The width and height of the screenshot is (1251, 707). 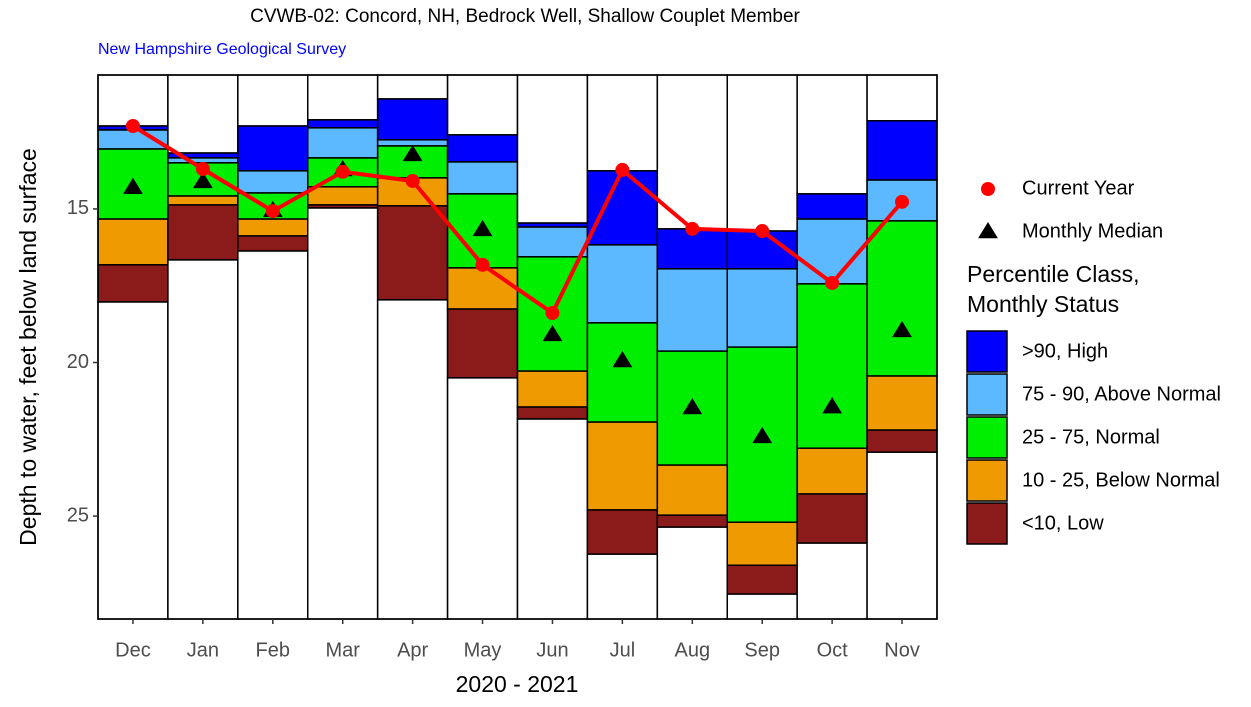 What do you see at coordinates (517, 684) in the screenshot?
I see `x-axis-label: 2020 - 2021` at bounding box center [517, 684].